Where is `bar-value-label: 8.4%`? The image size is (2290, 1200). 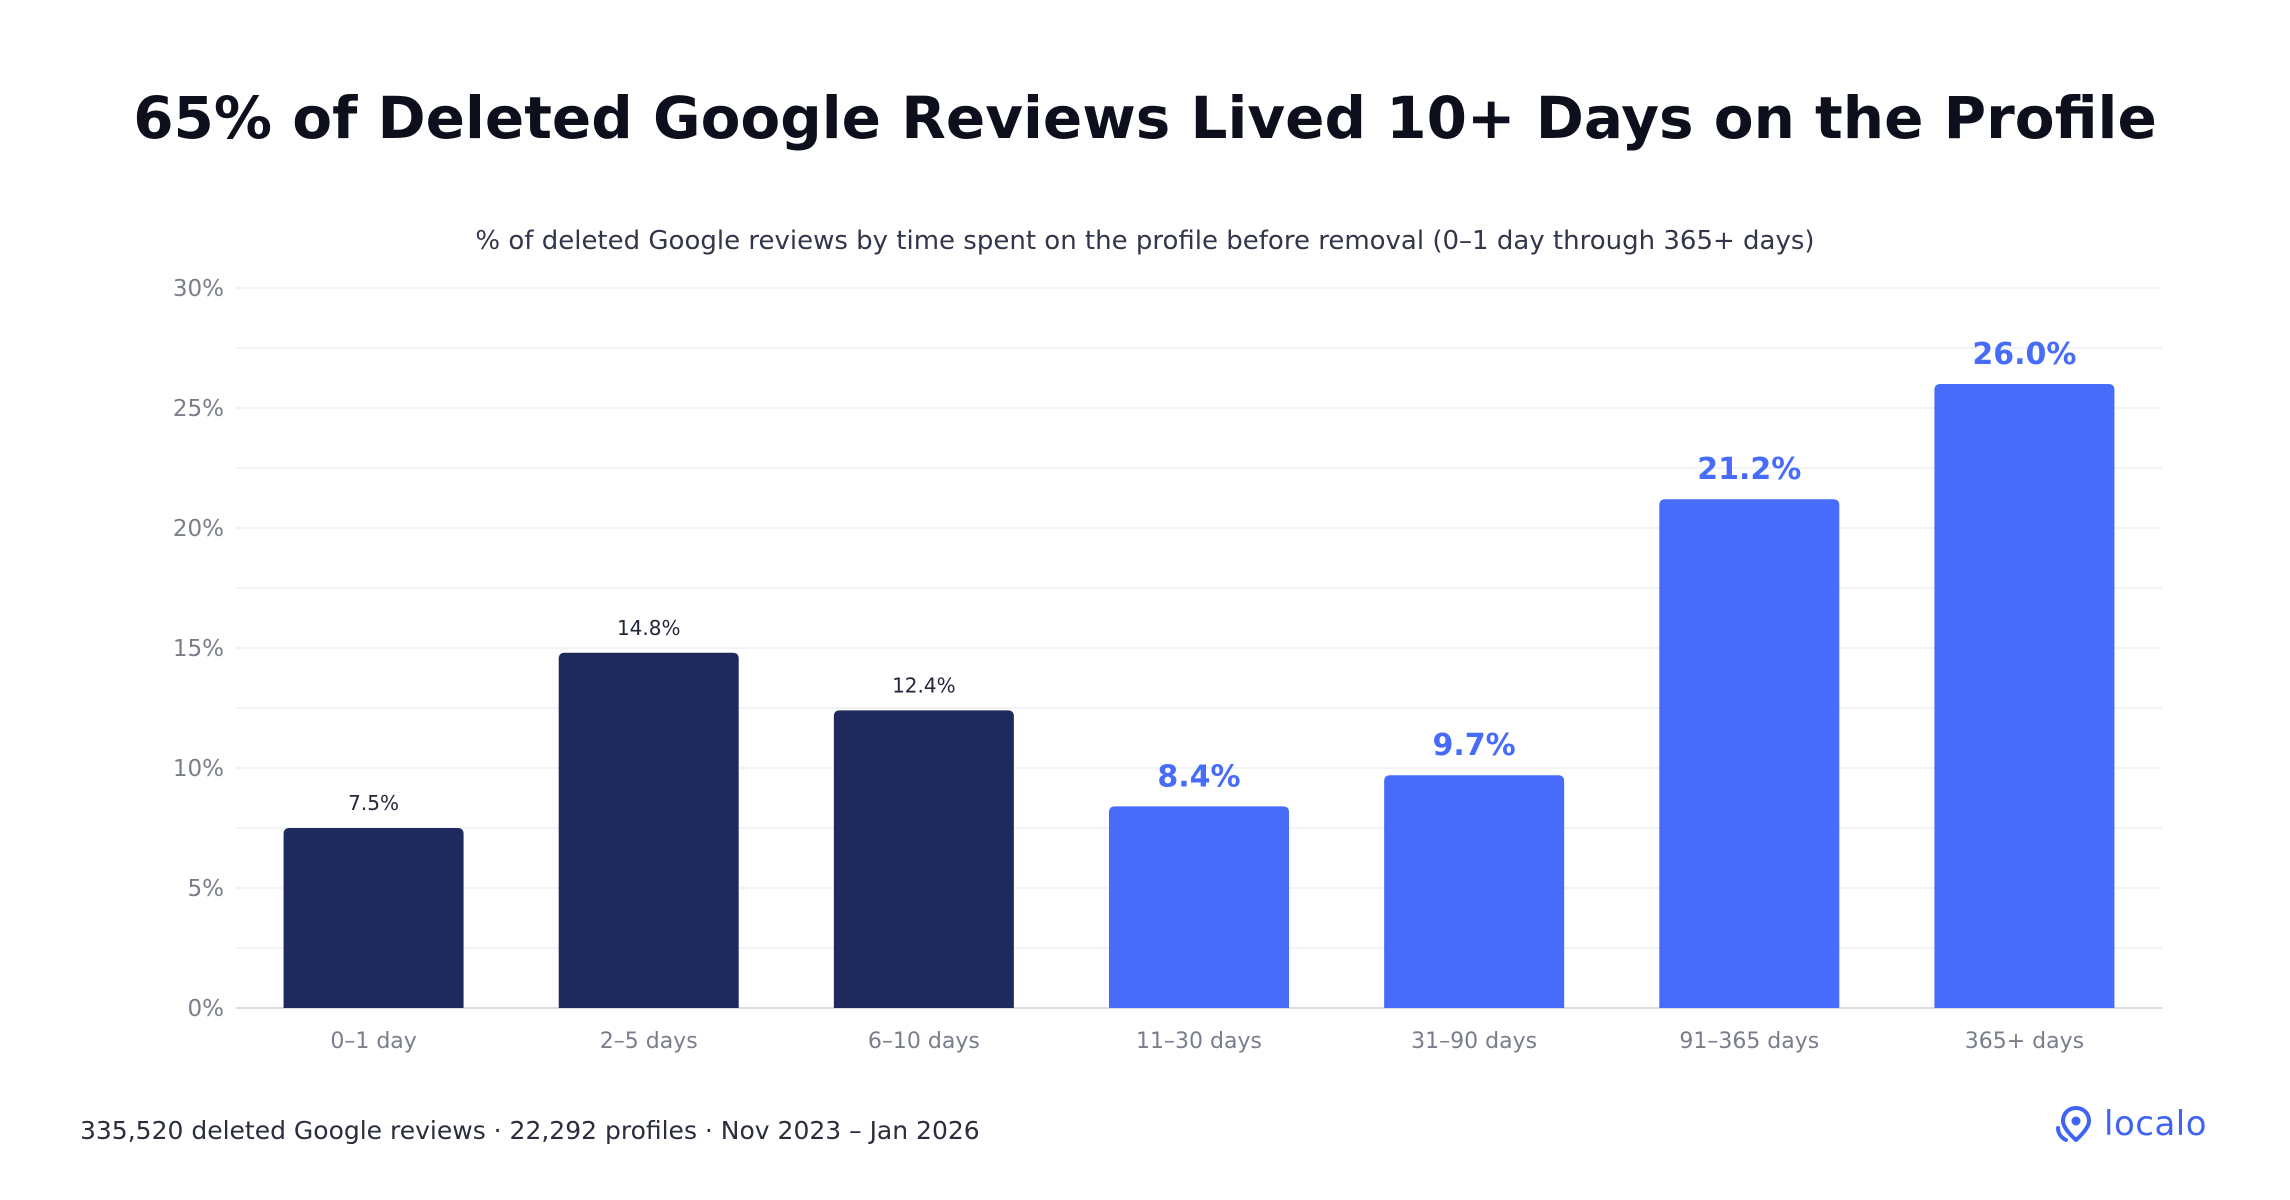
bar-value-label: 8.4% is located at coordinates (1198, 776).